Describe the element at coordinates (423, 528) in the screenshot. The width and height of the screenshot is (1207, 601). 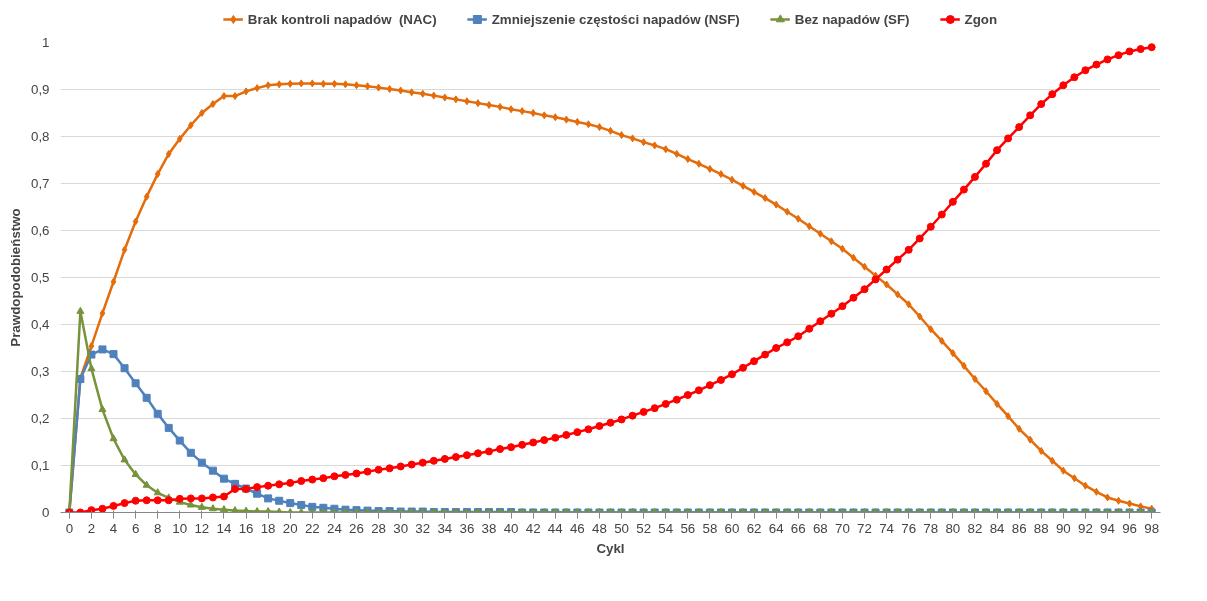
I see `x-tick-label: 32` at that location.